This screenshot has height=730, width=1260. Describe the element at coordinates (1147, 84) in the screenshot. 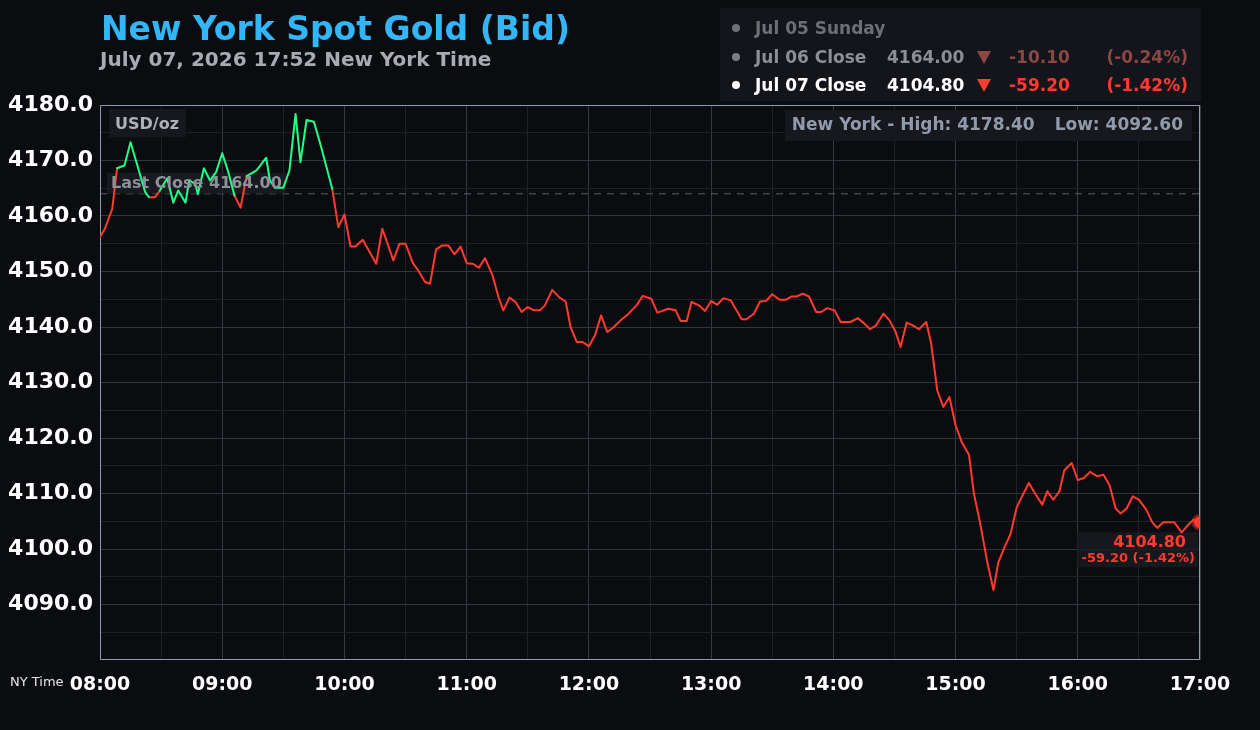

I see `text: (-1.42%)` at that location.